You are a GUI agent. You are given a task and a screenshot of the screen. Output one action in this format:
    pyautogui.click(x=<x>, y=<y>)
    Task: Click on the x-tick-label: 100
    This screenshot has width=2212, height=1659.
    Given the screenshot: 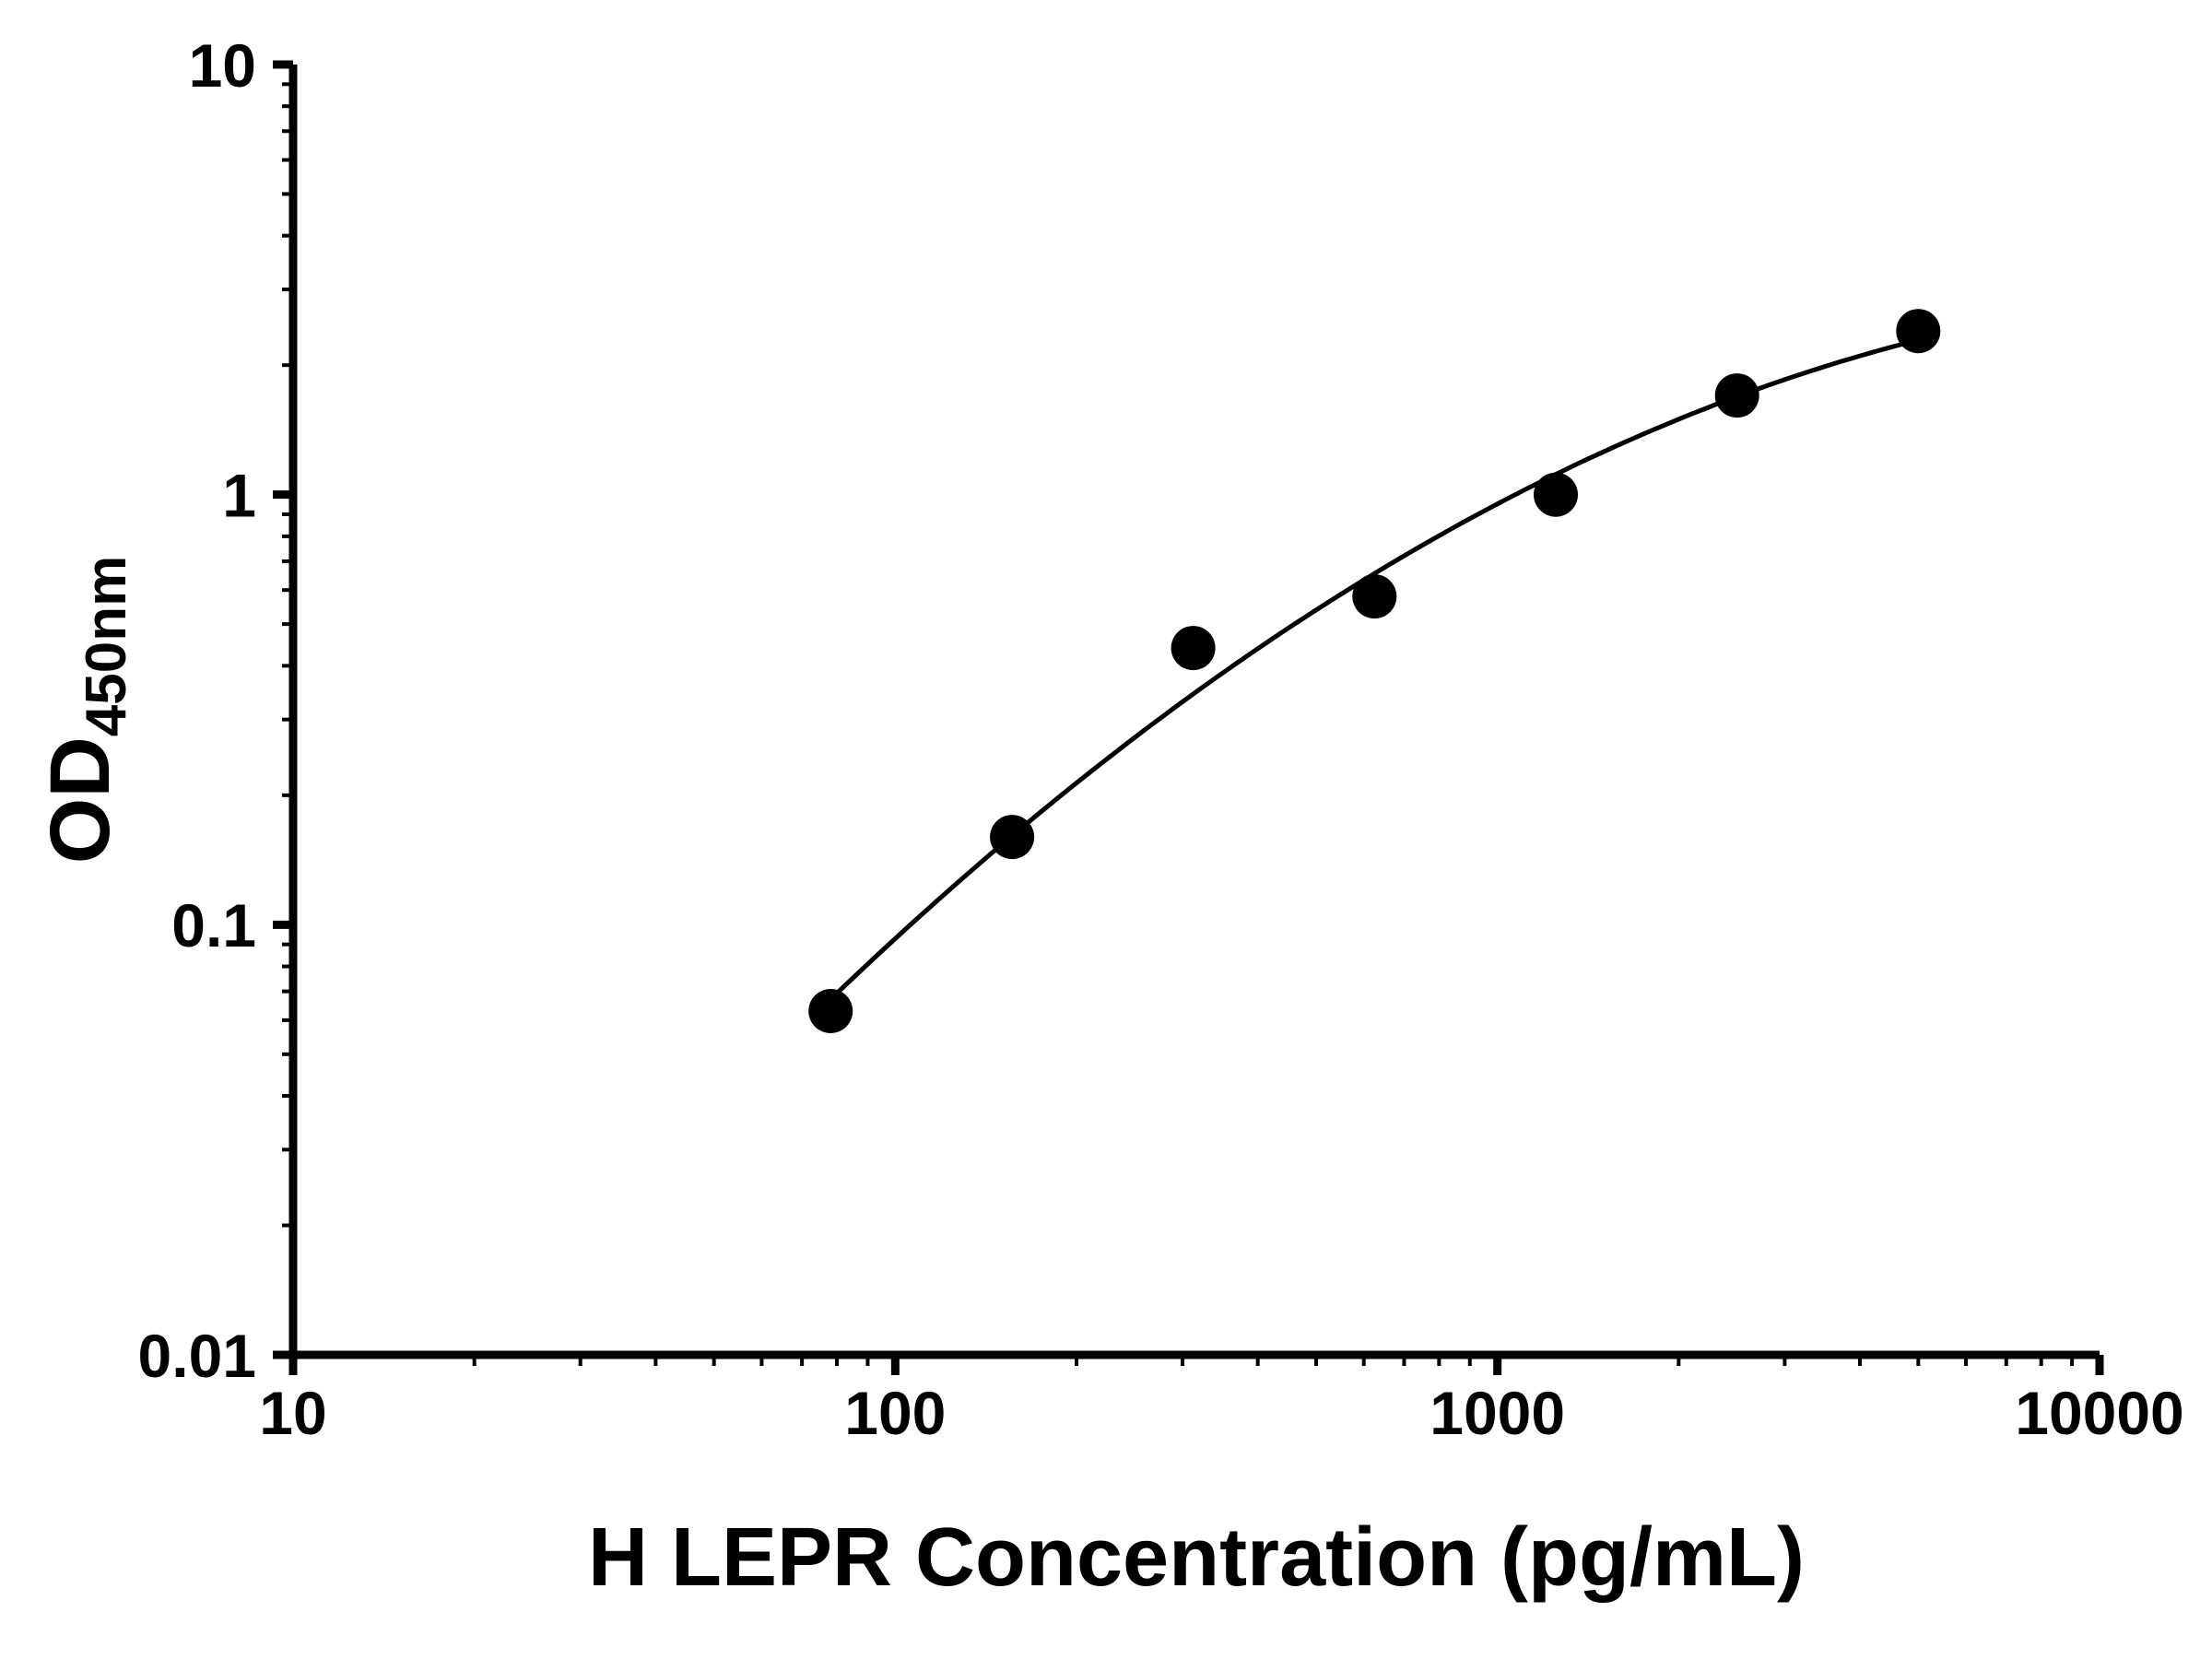 What is the action you would take?
    pyautogui.click(x=895, y=1413)
    